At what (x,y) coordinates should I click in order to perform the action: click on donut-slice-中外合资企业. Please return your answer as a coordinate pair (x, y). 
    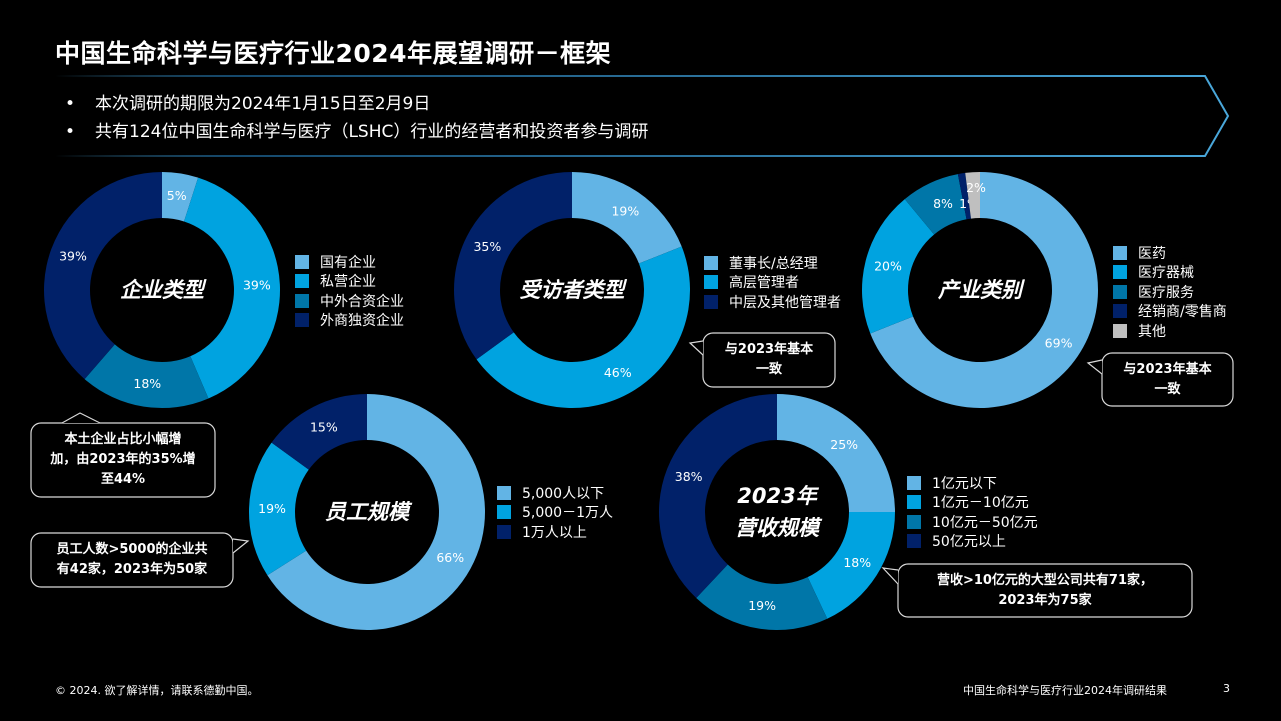
    Looking at the image, I should click on (146, 376).